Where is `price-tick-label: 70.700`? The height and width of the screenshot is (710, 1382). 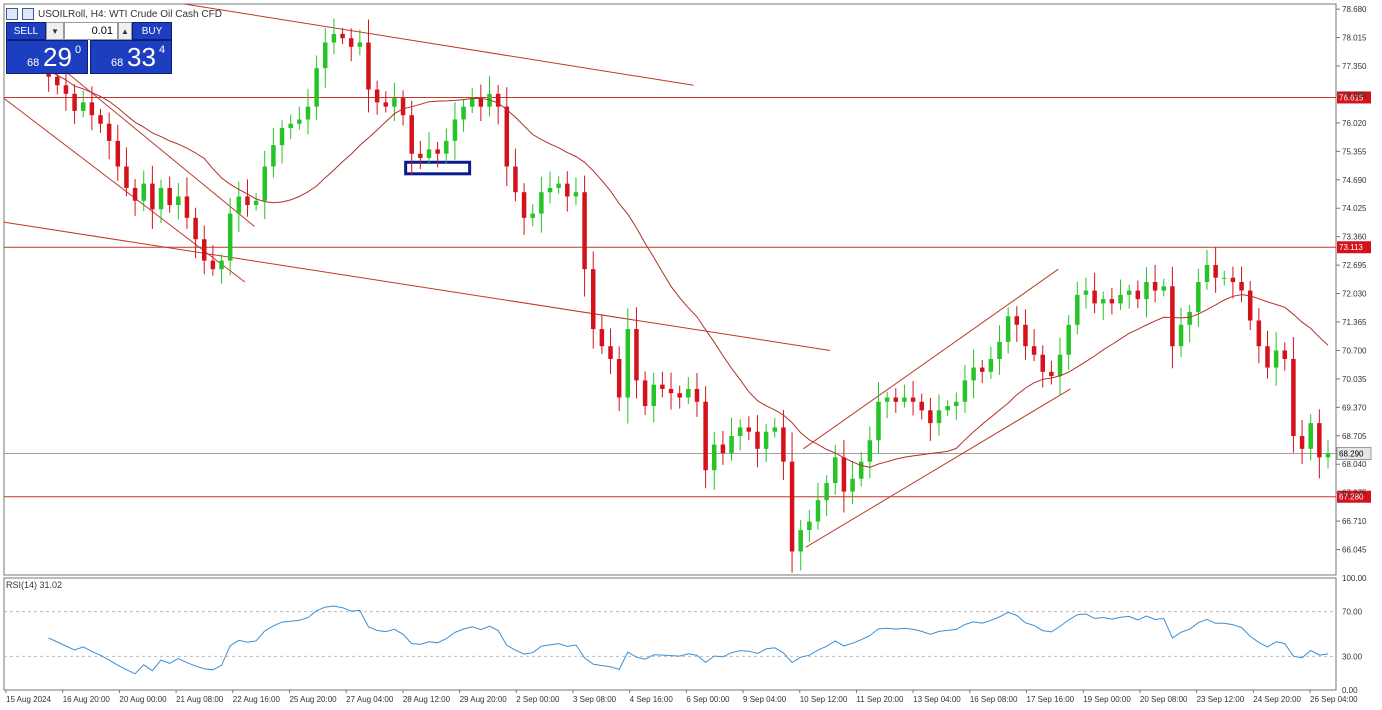
price-tick-label: 70.700 is located at coordinates (1354, 350).